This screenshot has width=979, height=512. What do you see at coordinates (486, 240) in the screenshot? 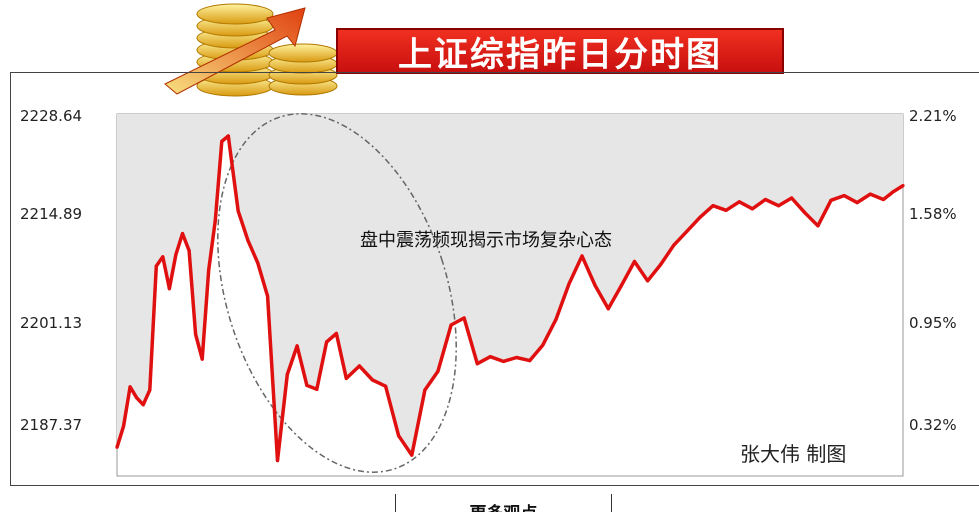
I see `chart-annotation: 盘中震荡频现揭示市场复杂心态` at bounding box center [486, 240].